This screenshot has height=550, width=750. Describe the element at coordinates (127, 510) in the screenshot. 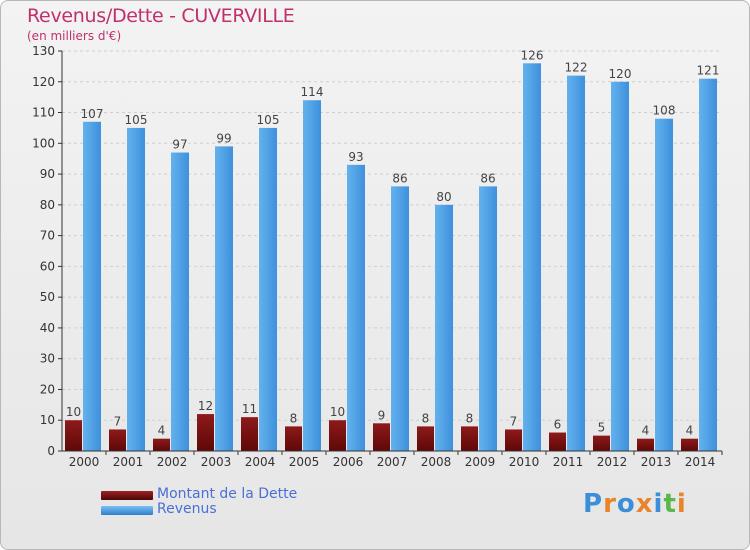

I see `legend-swatch-revenue` at that location.